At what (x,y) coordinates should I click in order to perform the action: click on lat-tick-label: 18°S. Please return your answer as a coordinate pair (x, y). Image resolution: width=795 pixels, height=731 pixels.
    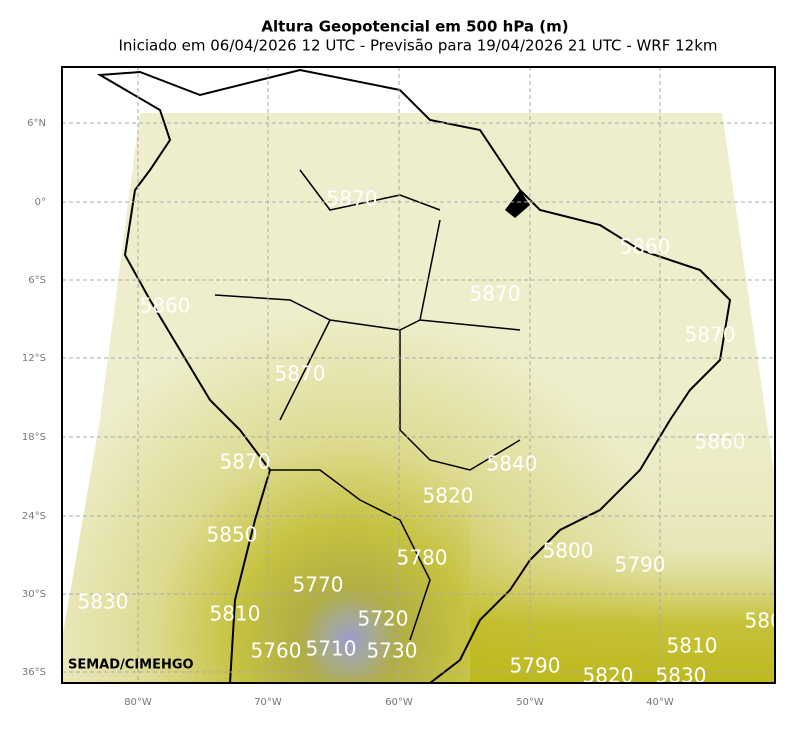
    Looking at the image, I should click on (34, 437).